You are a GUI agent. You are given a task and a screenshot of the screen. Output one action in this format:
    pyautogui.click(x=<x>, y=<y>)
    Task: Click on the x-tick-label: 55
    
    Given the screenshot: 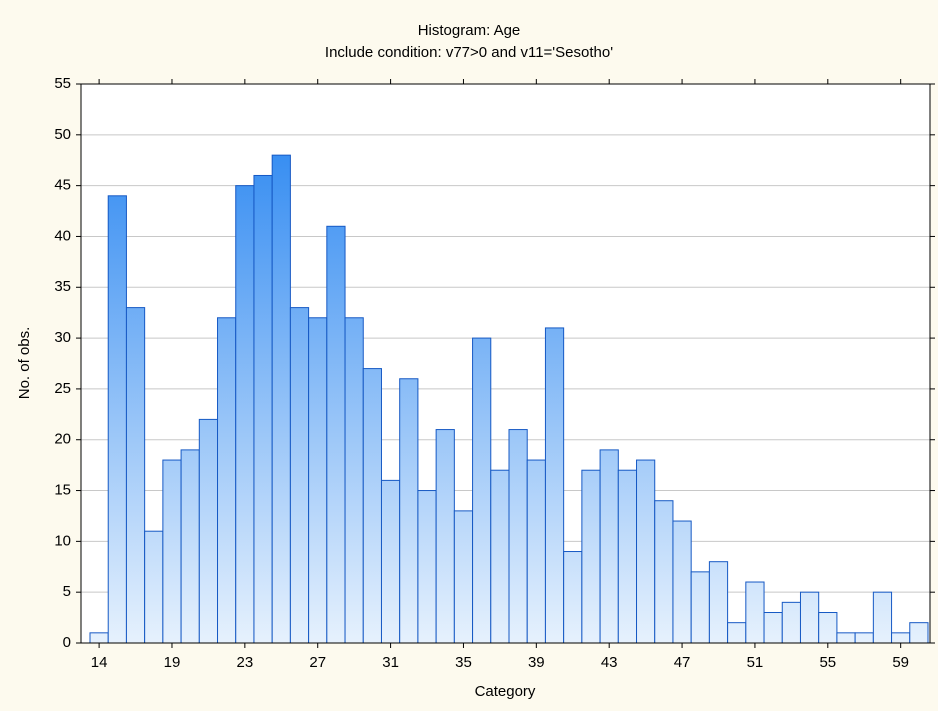 What is the action you would take?
    pyautogui.click(x=827, y=662)
    